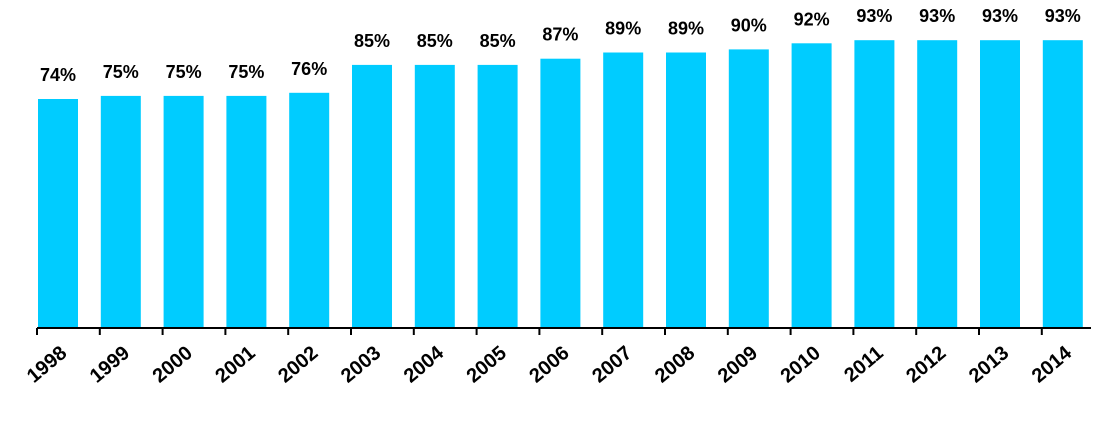 The image size is (1099, 427). What do you see at coordinates (563, 331) in the screenshot?
I see `x-axis` at bounding box center [563, 331].